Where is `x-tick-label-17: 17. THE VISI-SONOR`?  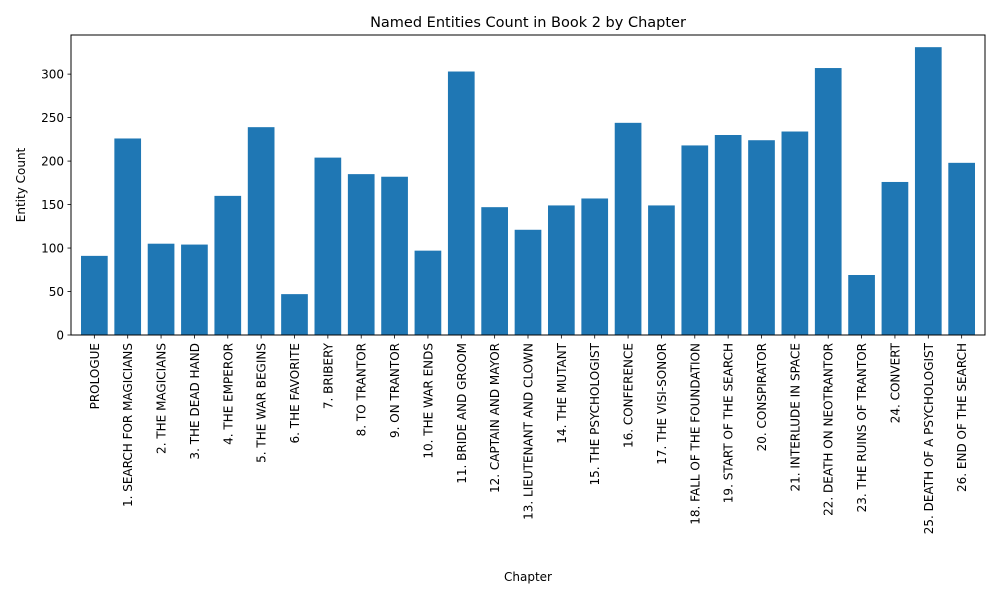
x-tick-label-17: 17. THE VISI-SONOR is located at coordinates (662, 404).